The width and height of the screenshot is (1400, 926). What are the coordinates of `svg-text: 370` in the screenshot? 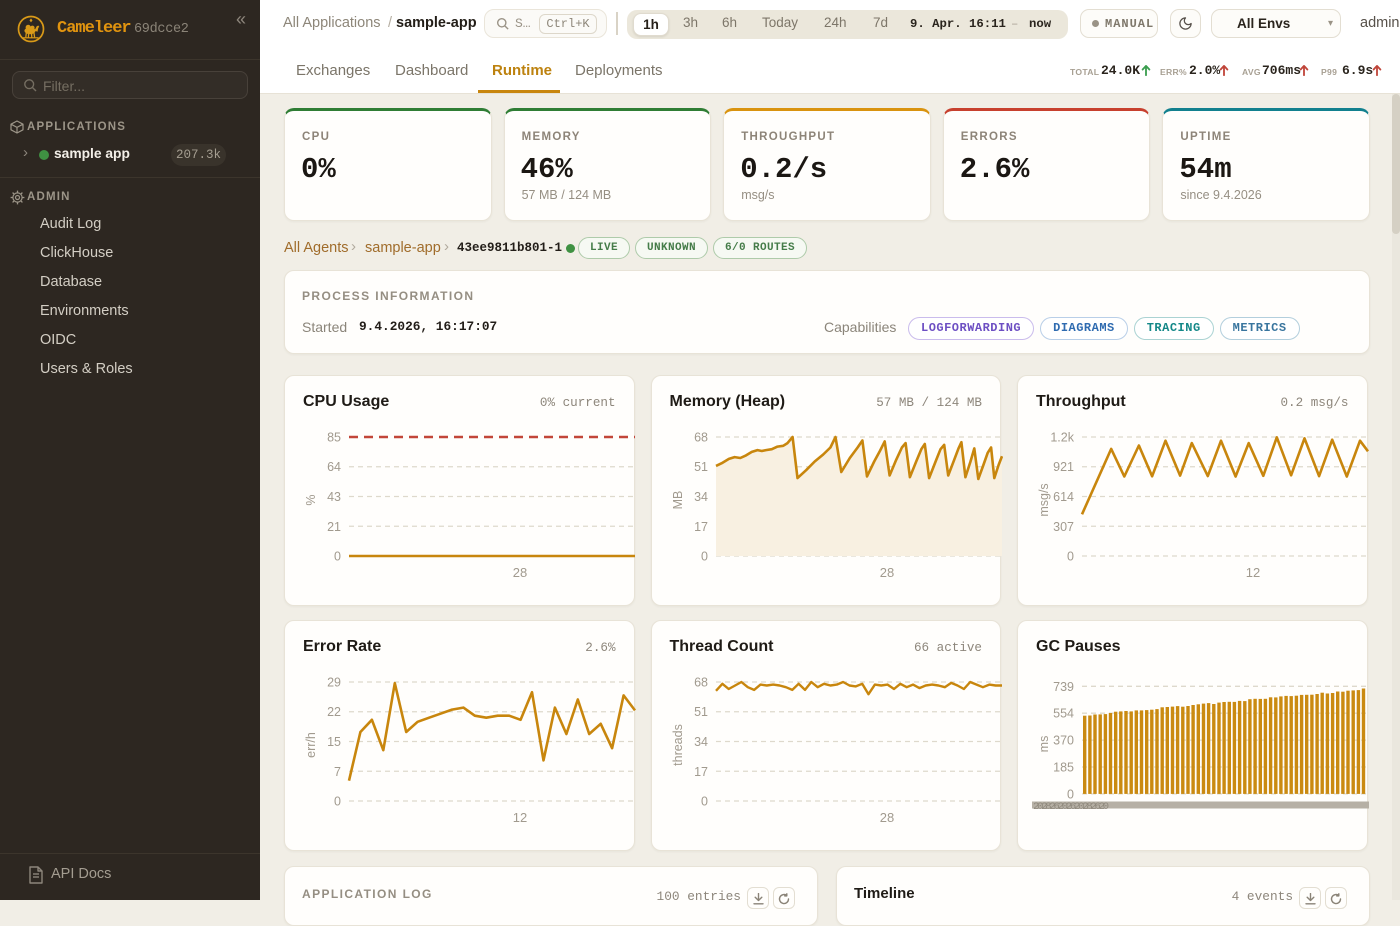 It's located at (1063, 741).